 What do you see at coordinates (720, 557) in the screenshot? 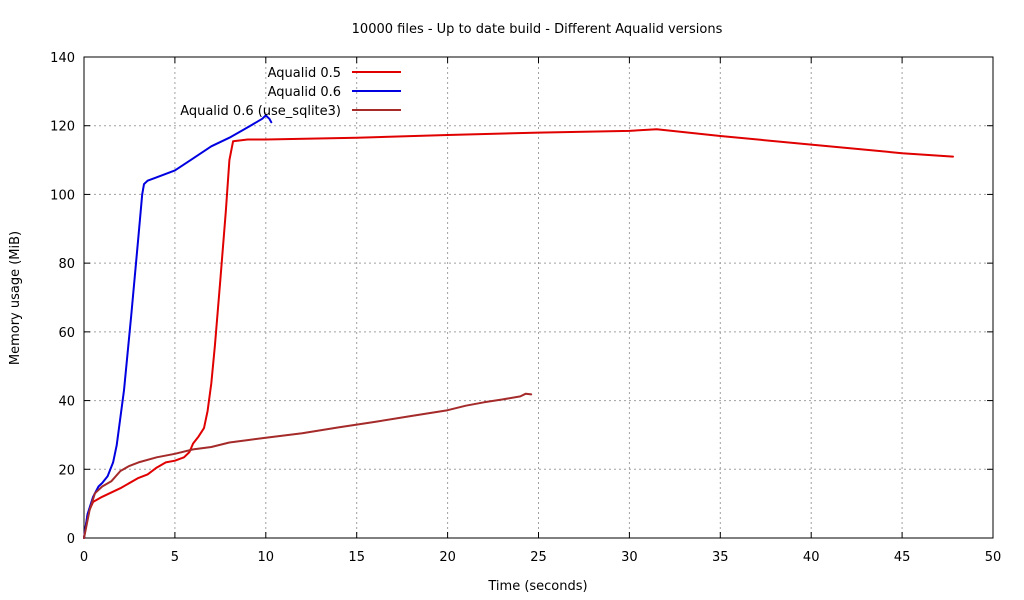
I see `x-tick-label: 35` at bounding box center [720, 557].